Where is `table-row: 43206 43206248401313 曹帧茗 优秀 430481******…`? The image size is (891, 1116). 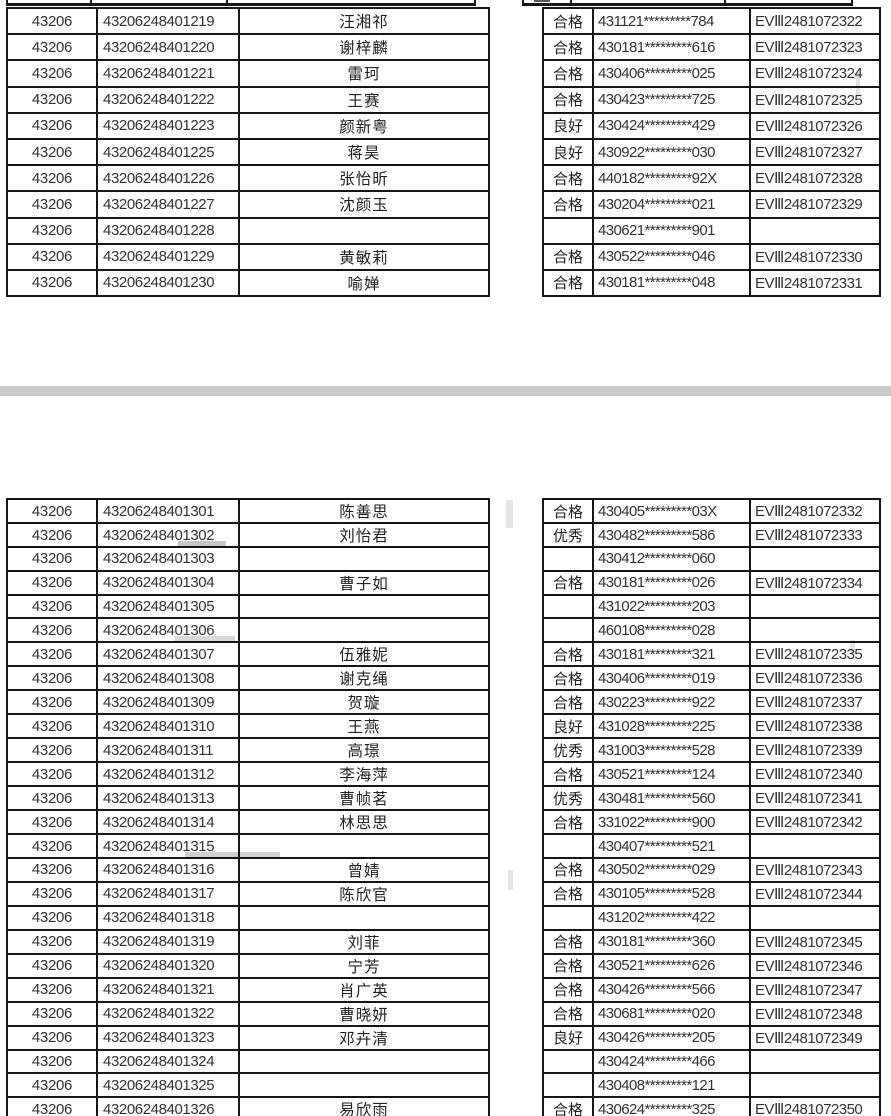 table-row: 43206 43206248401313 曹帧茗 优秀 430481******… is located at coordinates (443, 798).